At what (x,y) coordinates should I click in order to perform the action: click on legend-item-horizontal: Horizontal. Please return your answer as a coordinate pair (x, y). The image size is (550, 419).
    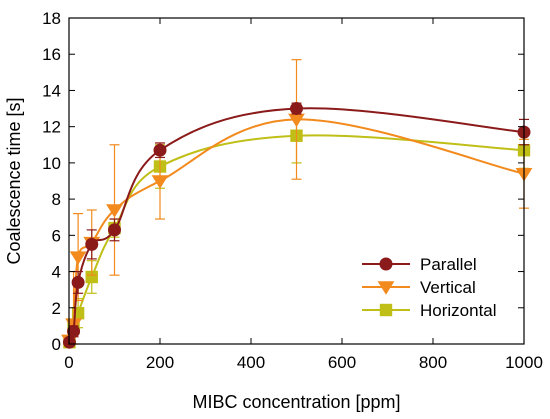
    Looking at the image, I should click on (429, 310).